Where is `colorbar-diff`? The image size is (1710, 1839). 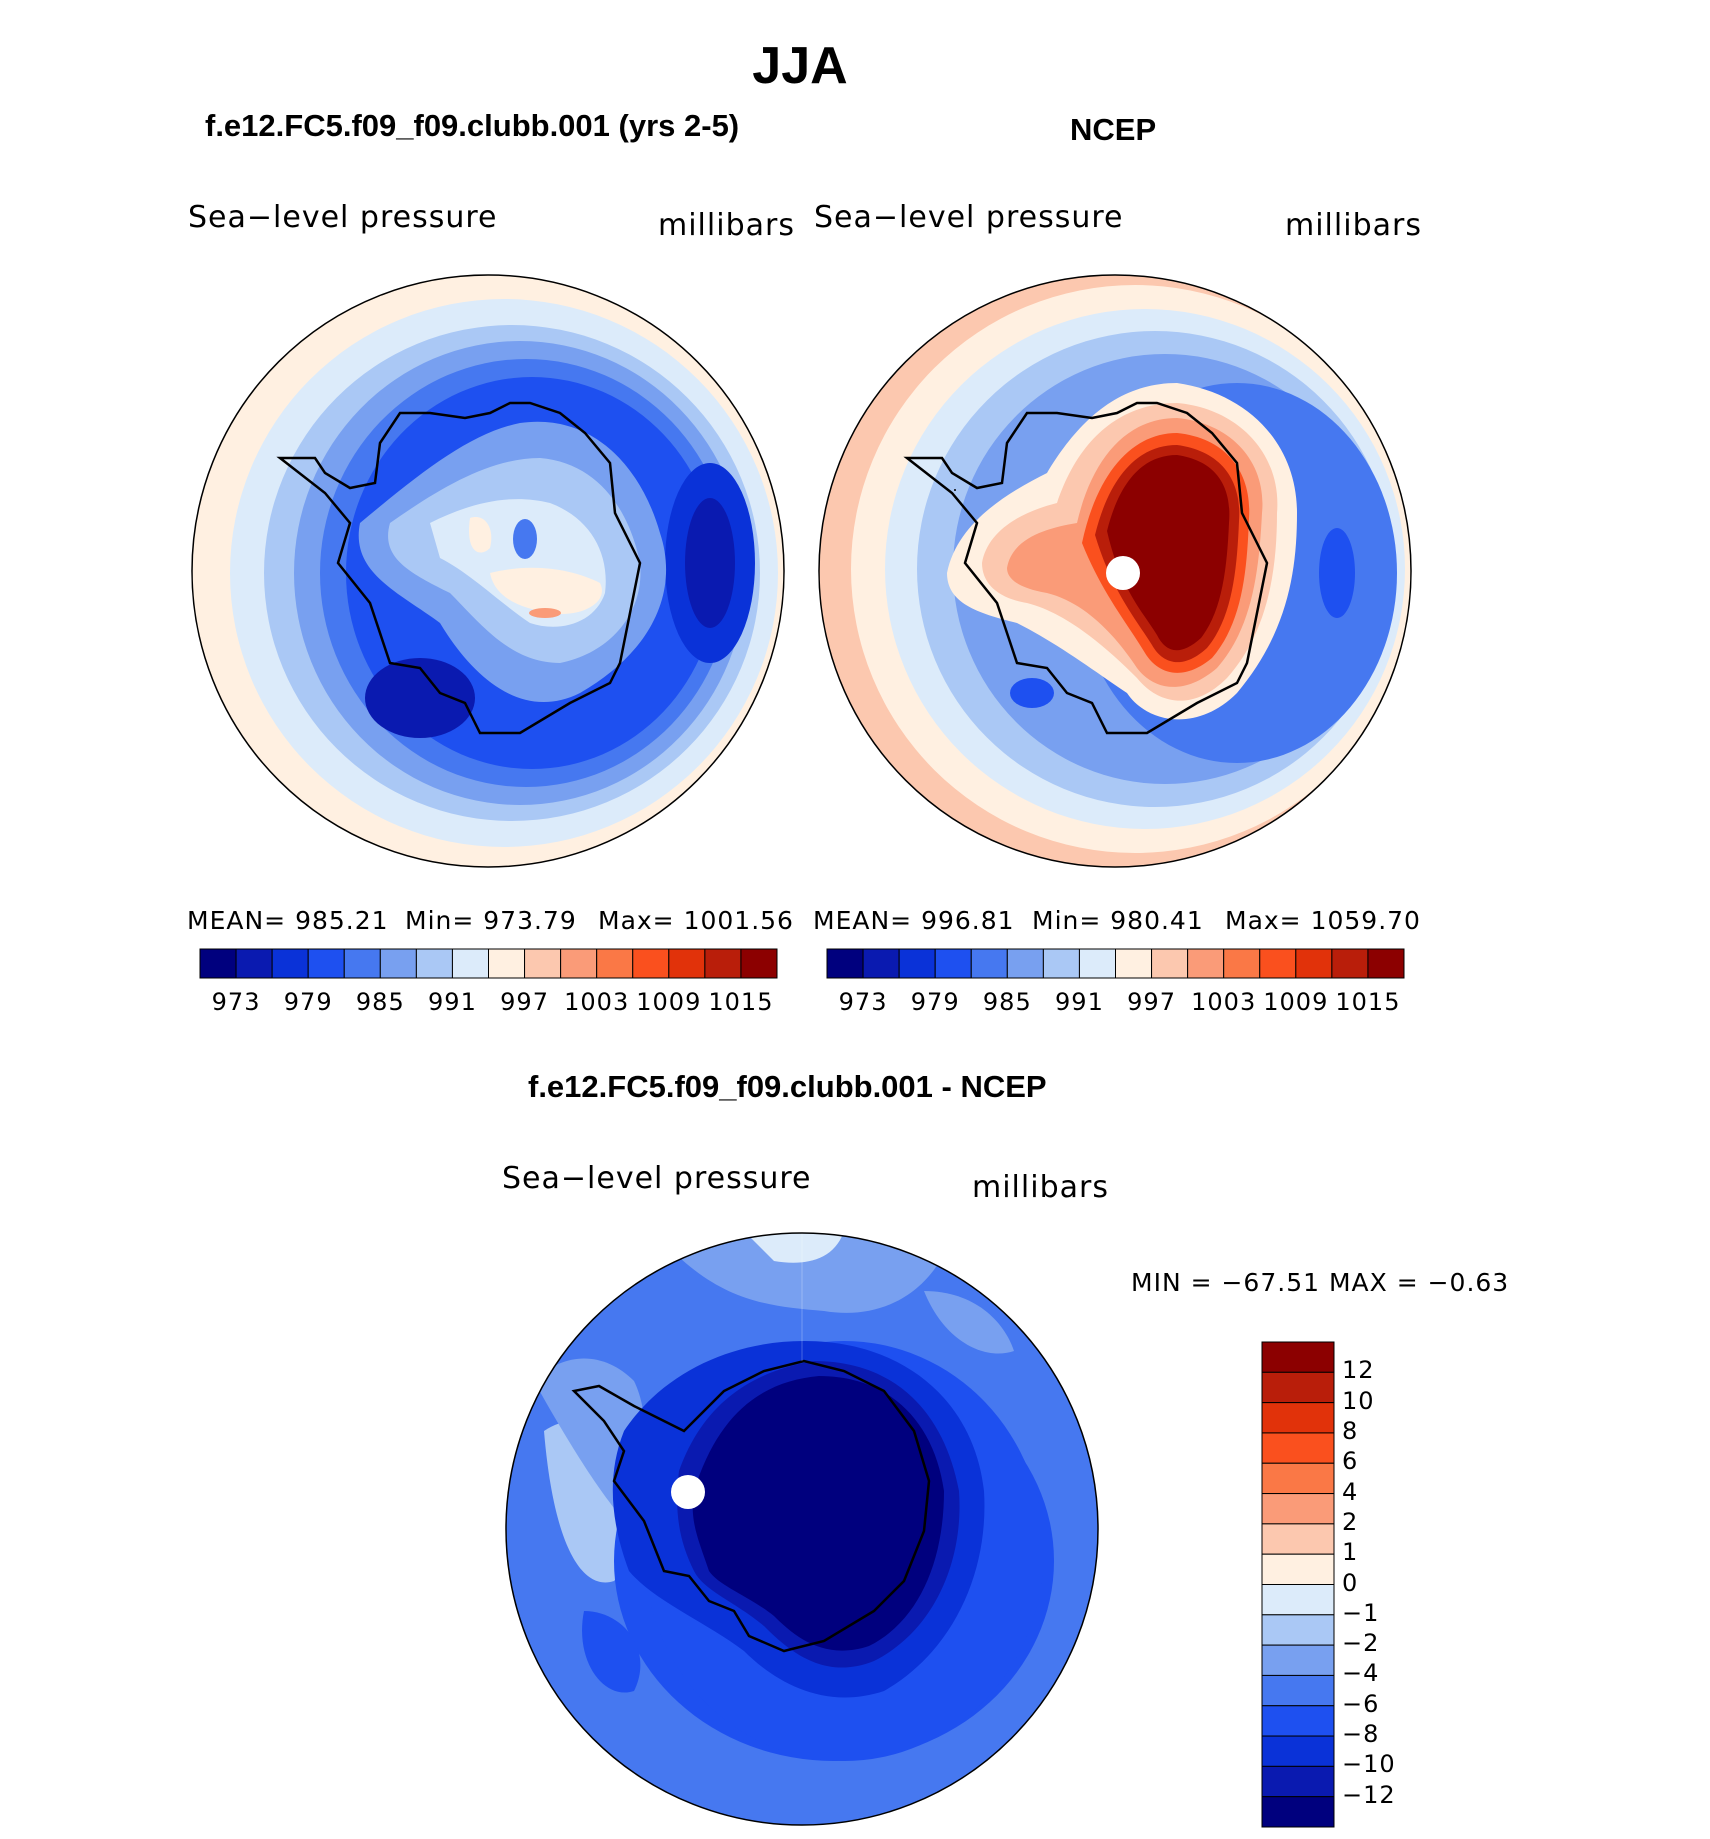 colorbar-diff is located at coordinates (1298, 1584).